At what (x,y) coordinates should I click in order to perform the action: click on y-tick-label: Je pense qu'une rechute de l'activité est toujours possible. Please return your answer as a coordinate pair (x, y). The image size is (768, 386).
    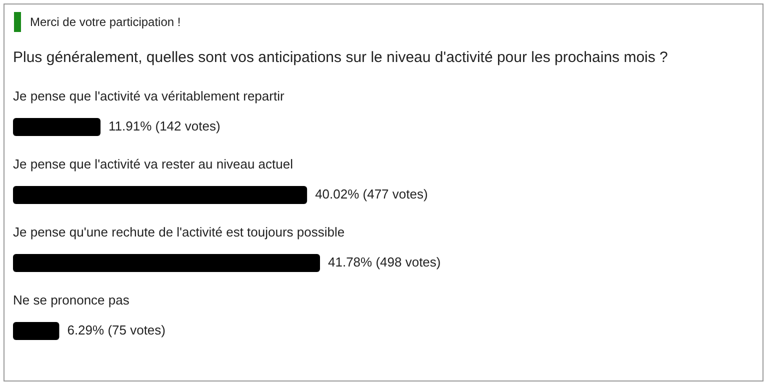
    Looking at the image, I should click on (179, 232).